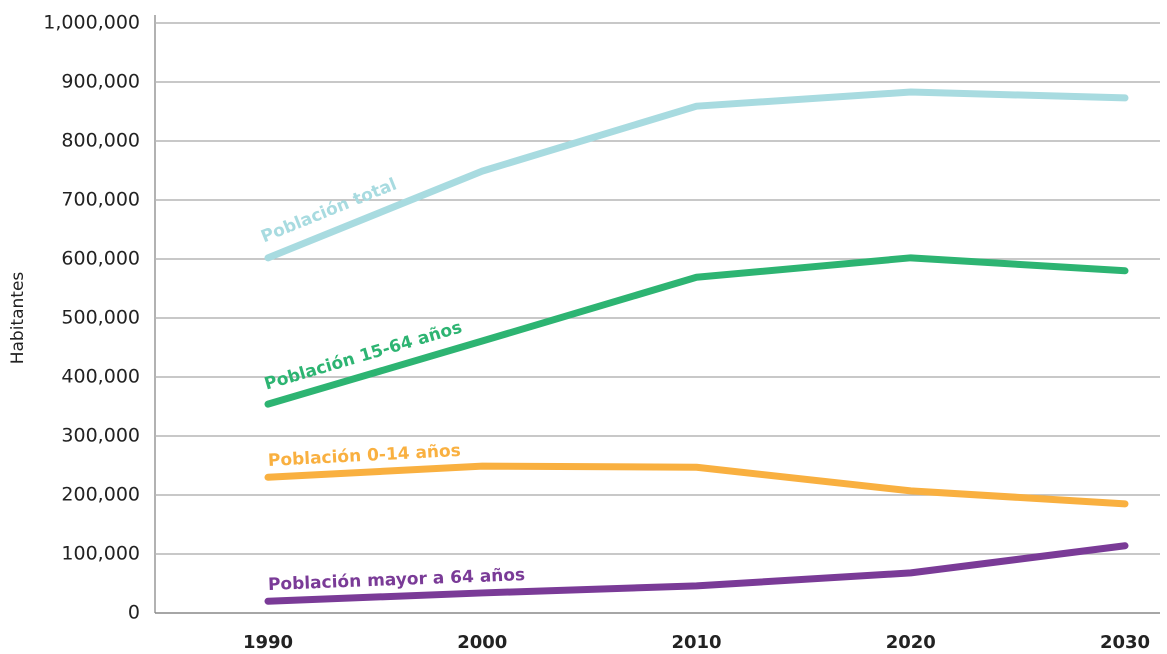  What do you see at coordinates (911, 642) in the screenshot?
I see `x-tick-label: 2020` at bounding box center [911, 642].